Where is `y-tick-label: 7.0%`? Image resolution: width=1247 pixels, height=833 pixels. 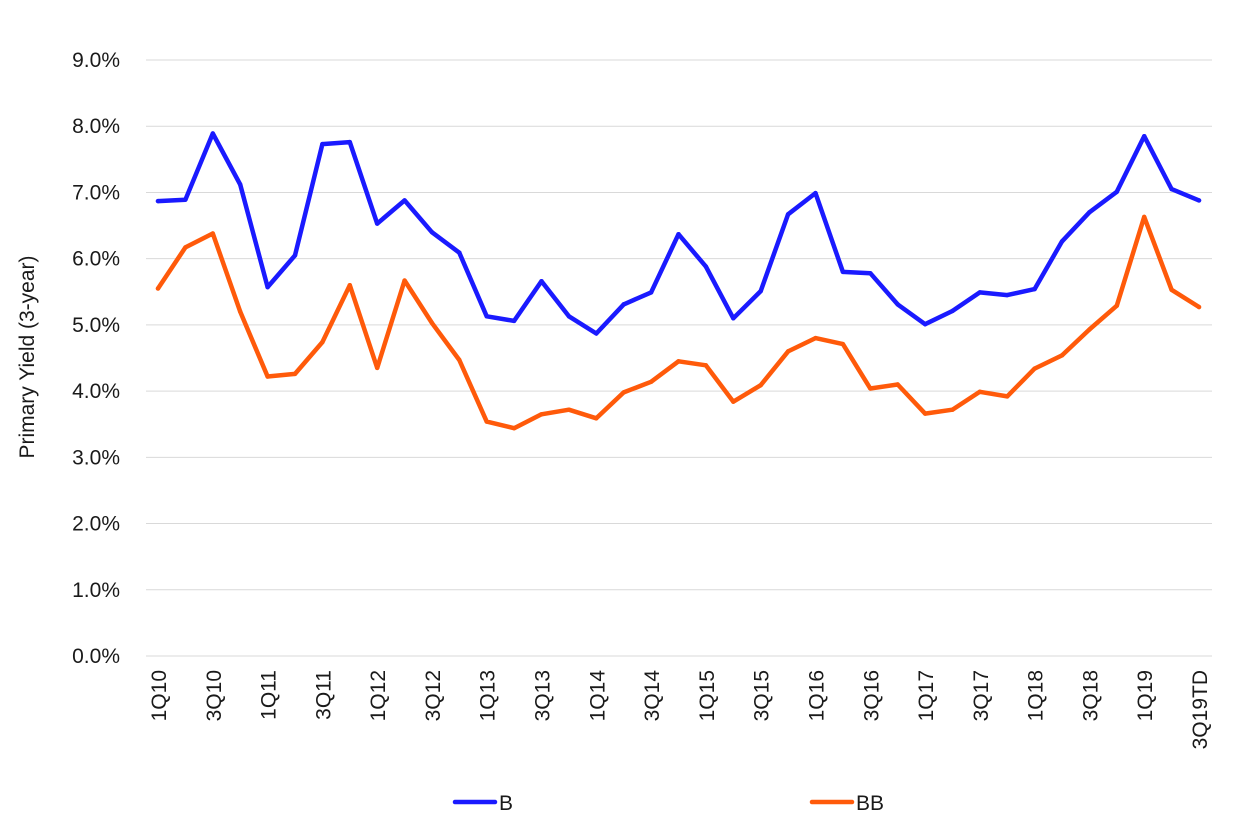
y-tick-label: 7.0% is located at coordinates (96, 192).